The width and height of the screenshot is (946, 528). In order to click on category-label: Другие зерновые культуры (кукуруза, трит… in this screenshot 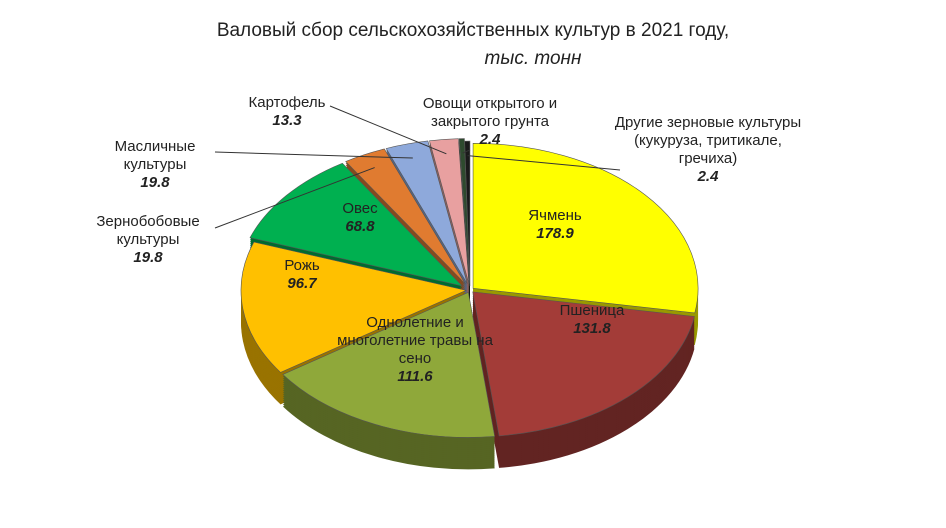, I will do `click(708, 140)`.